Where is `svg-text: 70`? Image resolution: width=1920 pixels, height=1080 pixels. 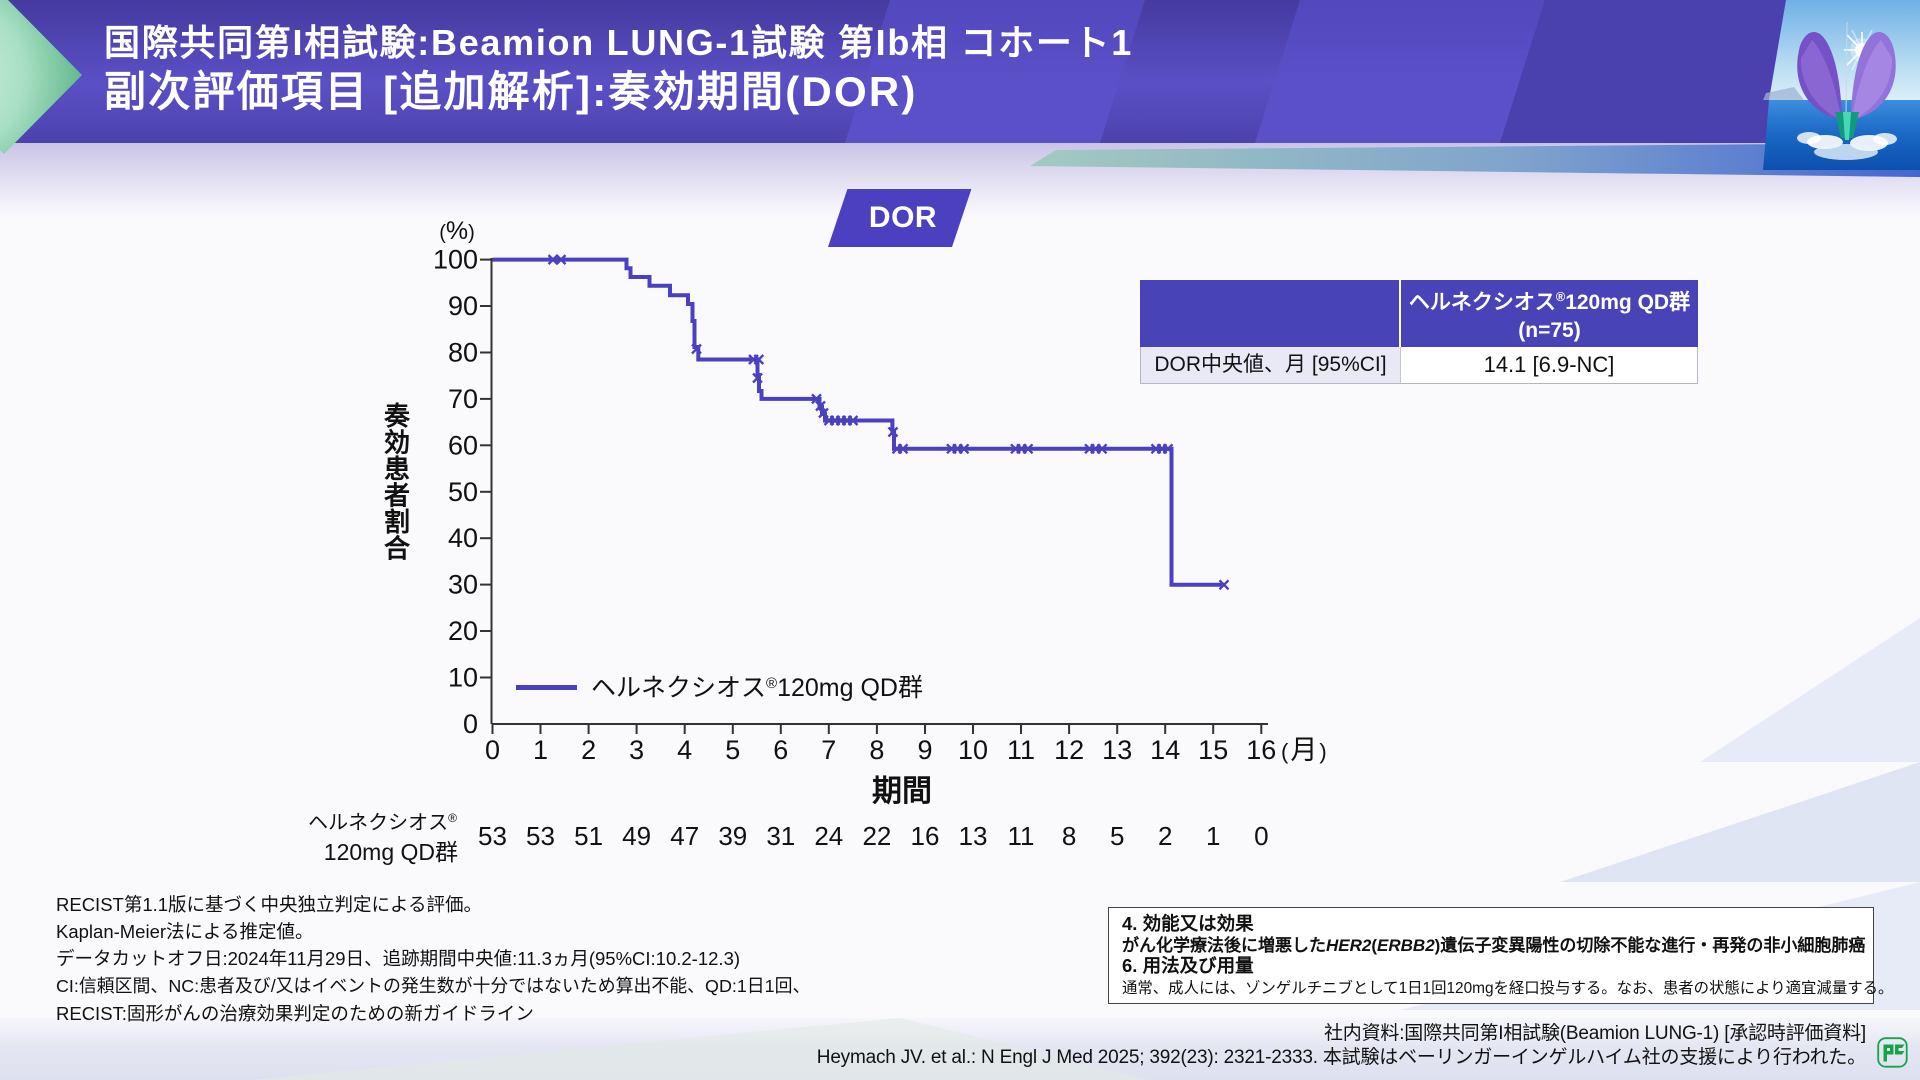 svg-text: 70 is located at coordinates (463, 399).